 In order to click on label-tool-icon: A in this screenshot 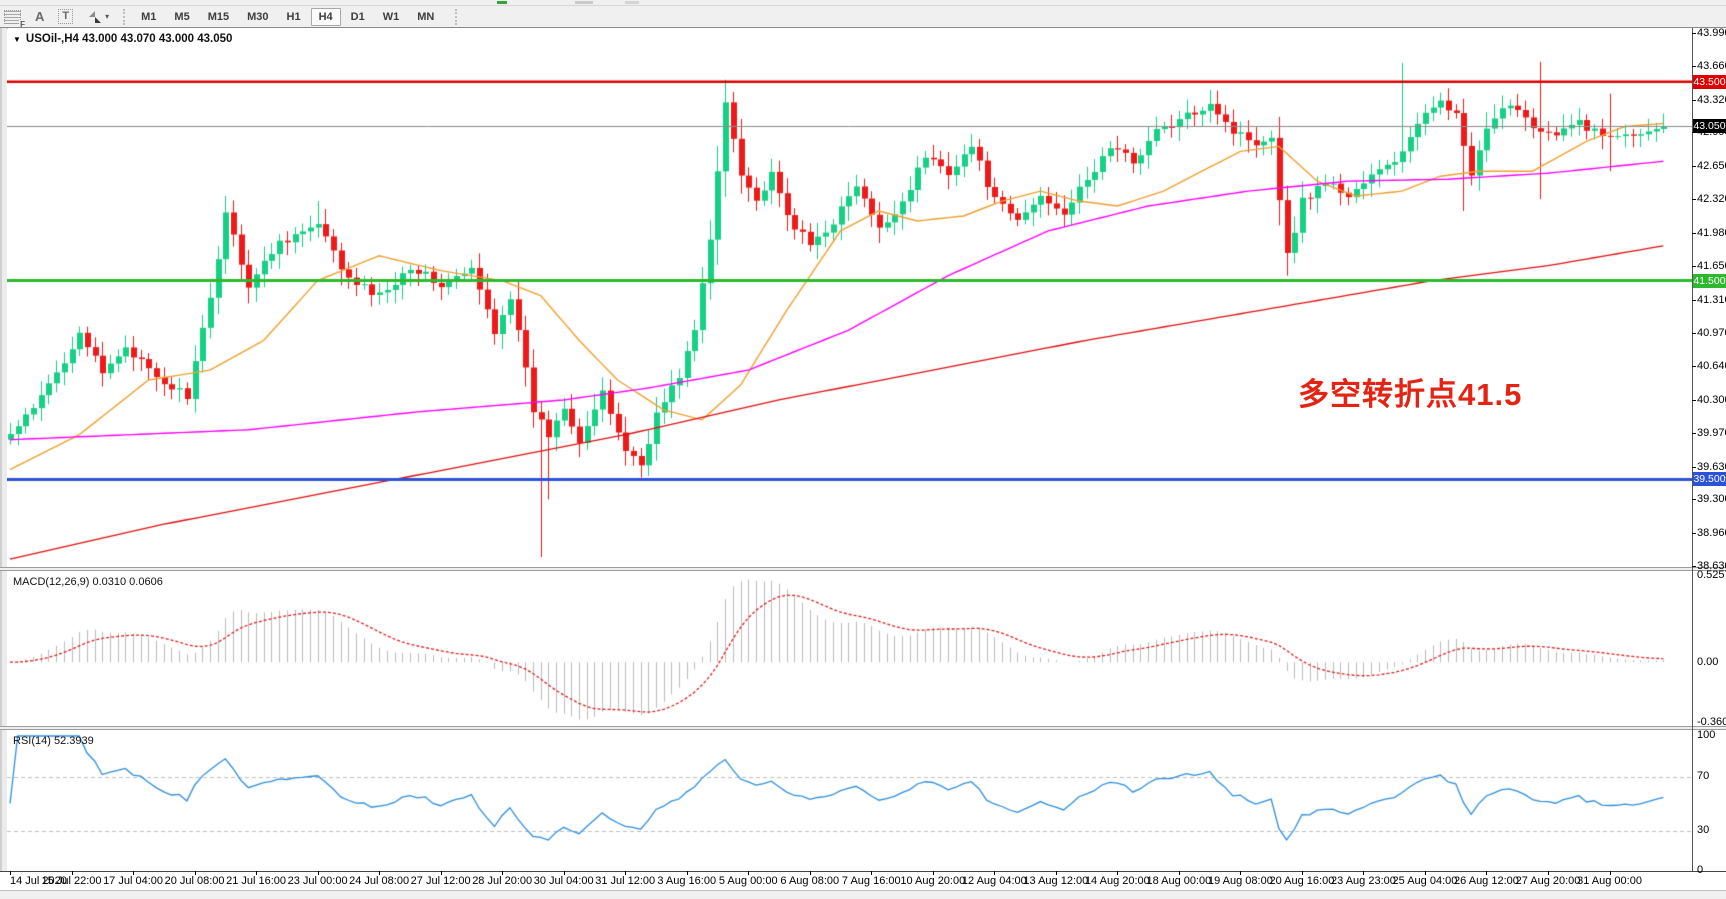, I will do `click(40, 16)`.